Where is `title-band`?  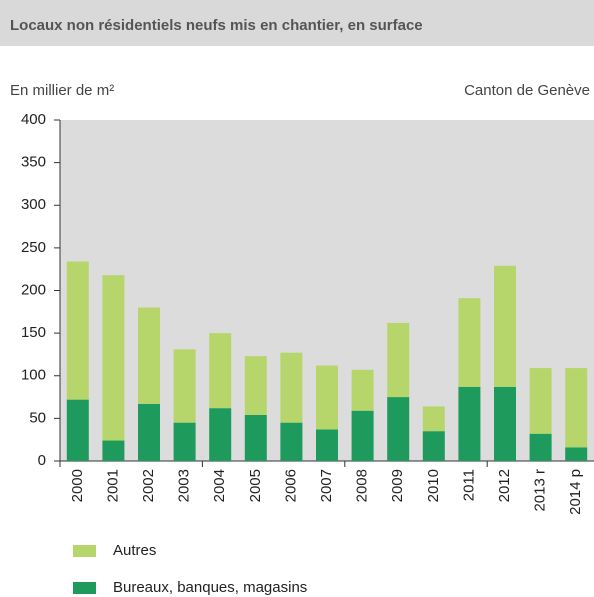 title-band is located at coordinates (297, 23).